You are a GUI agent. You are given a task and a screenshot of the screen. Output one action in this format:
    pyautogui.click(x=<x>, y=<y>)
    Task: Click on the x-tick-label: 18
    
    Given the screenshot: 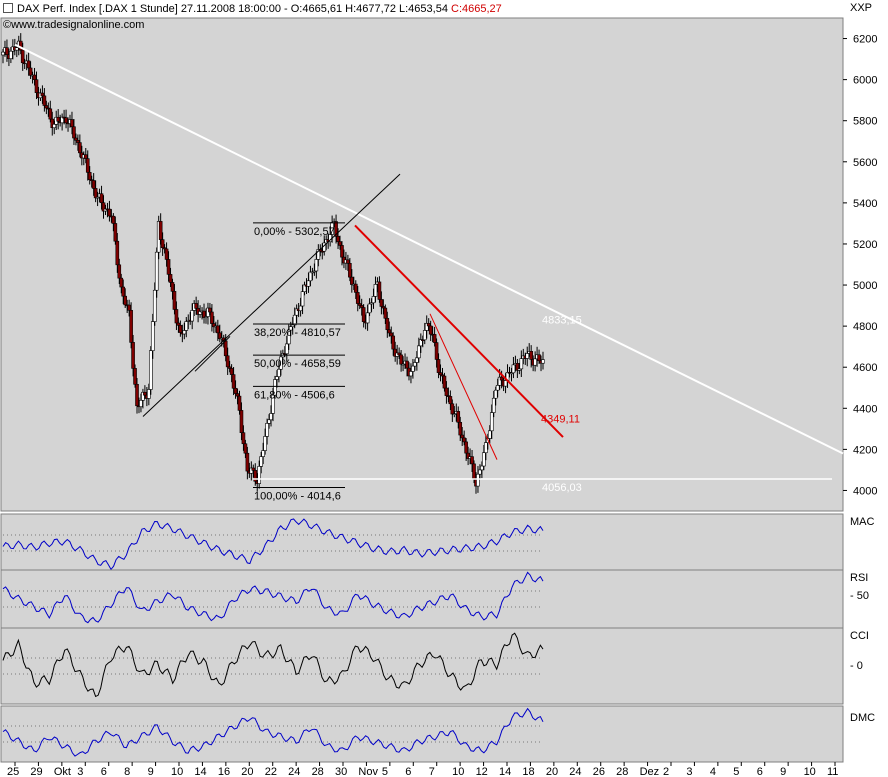 What is the action you would take?
    pyautogui.click(x=528, y=771)
    